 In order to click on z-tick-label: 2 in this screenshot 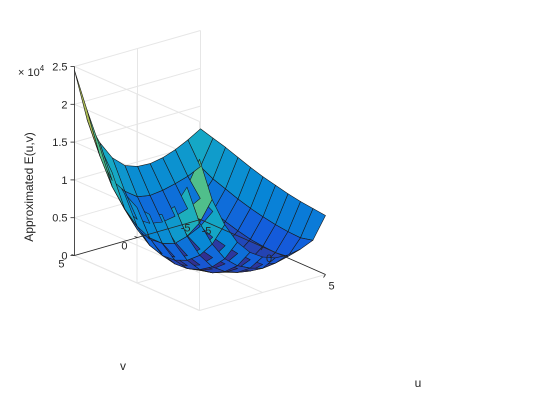, I will do `click(64, 105)`.